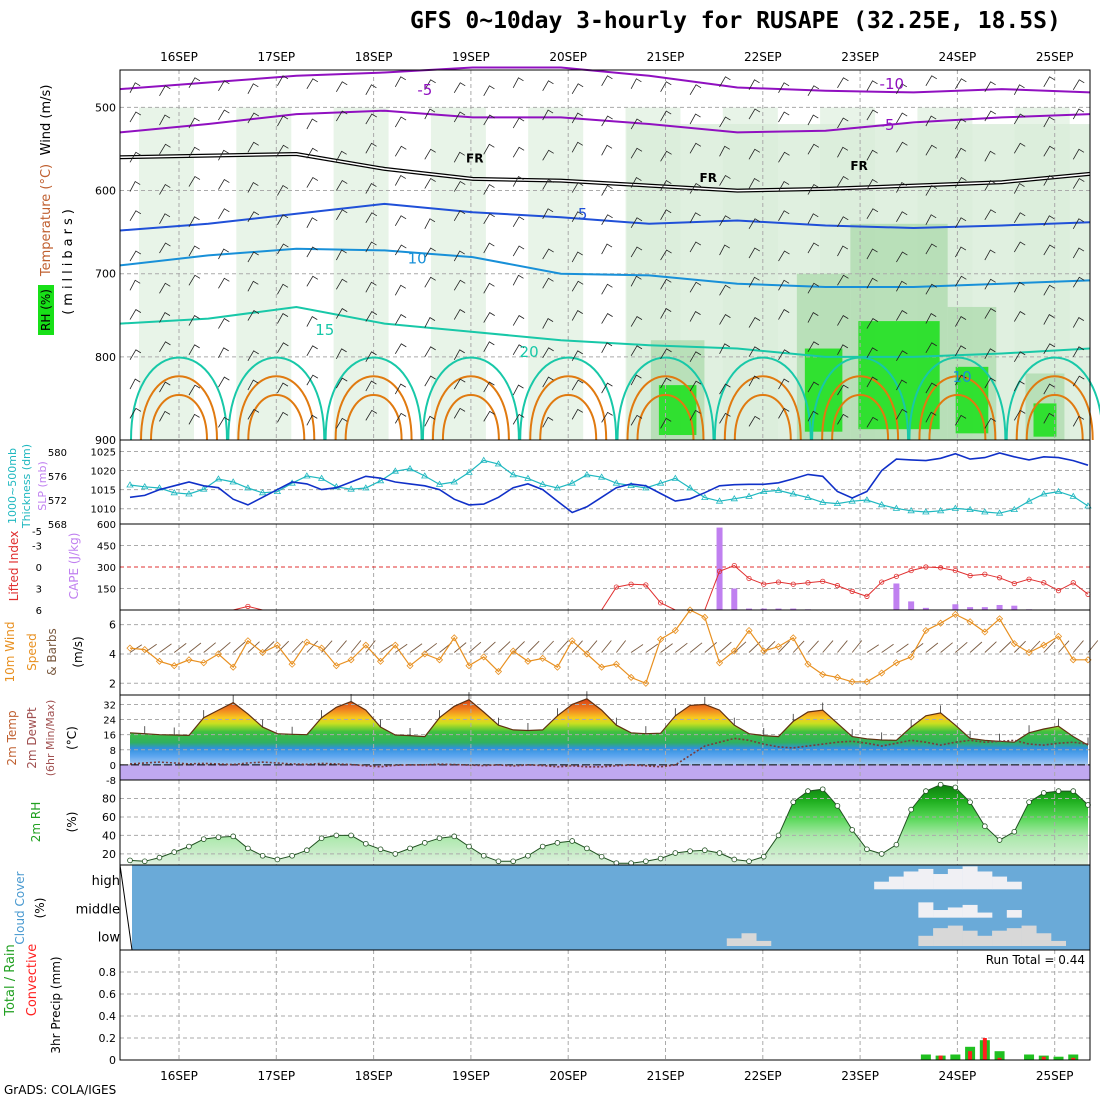  Describe the element at coordinates (763, 1076) in the screenshot. I see `bottom-date-label: 22SEP` at that location.